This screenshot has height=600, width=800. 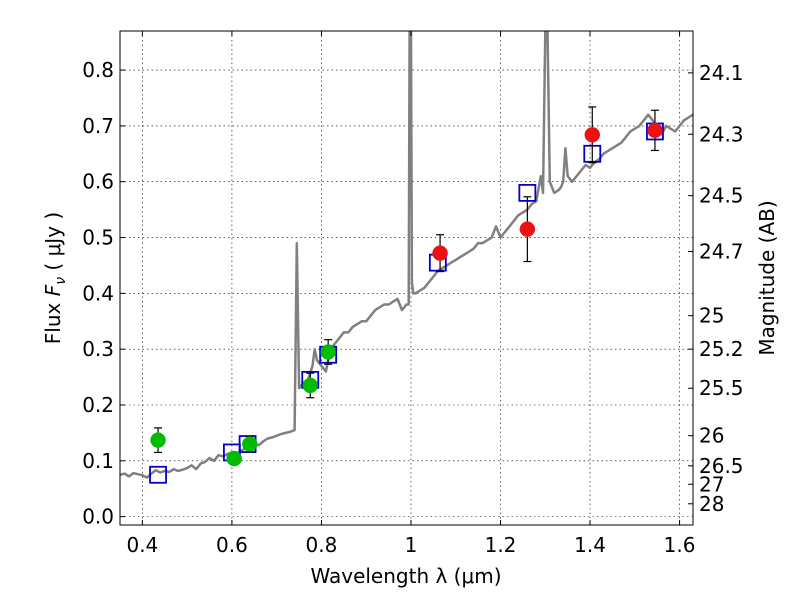 I want to click on mag-tick-label: 25, so click(x=711, y=316).